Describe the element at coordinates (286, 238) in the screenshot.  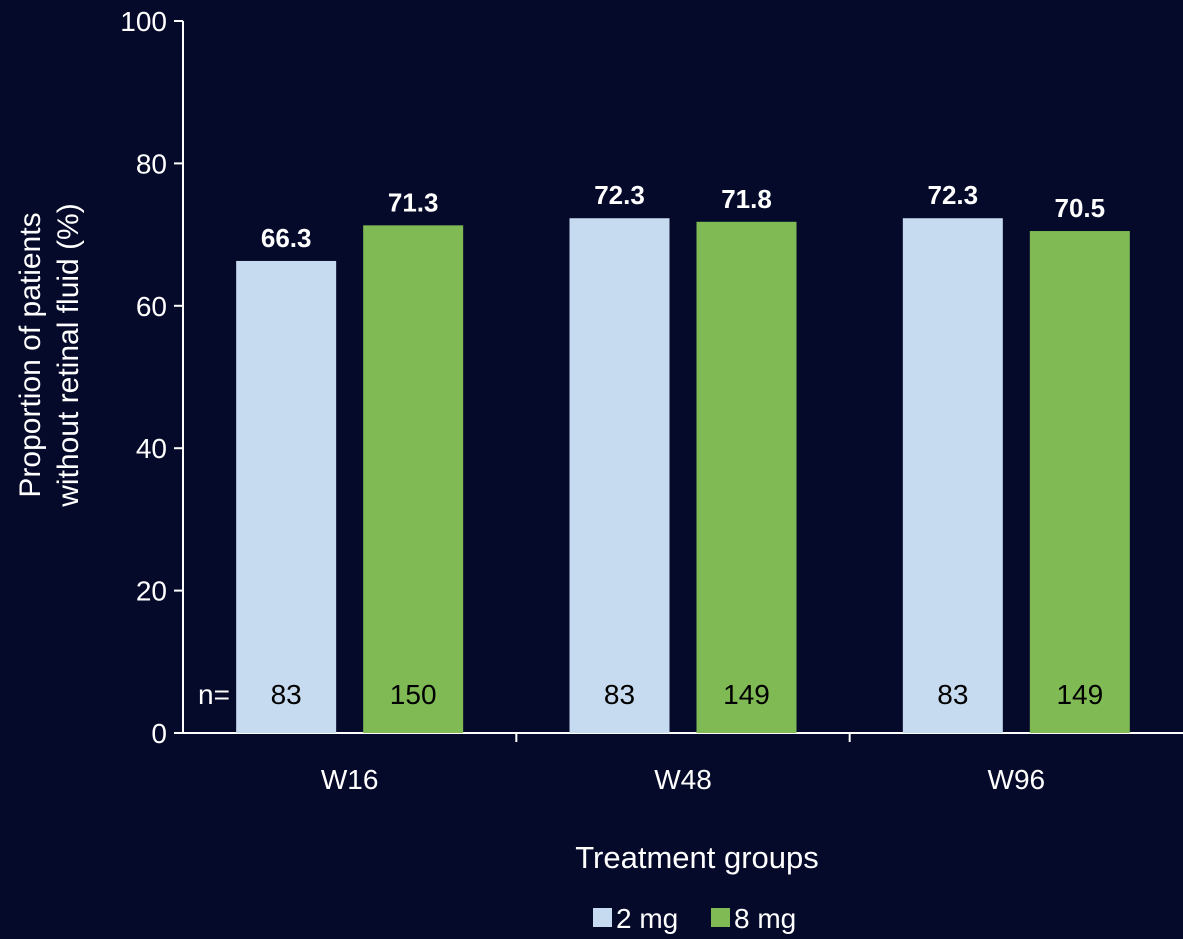
I see `data-label-W16-2mg: 66.3` at that location.